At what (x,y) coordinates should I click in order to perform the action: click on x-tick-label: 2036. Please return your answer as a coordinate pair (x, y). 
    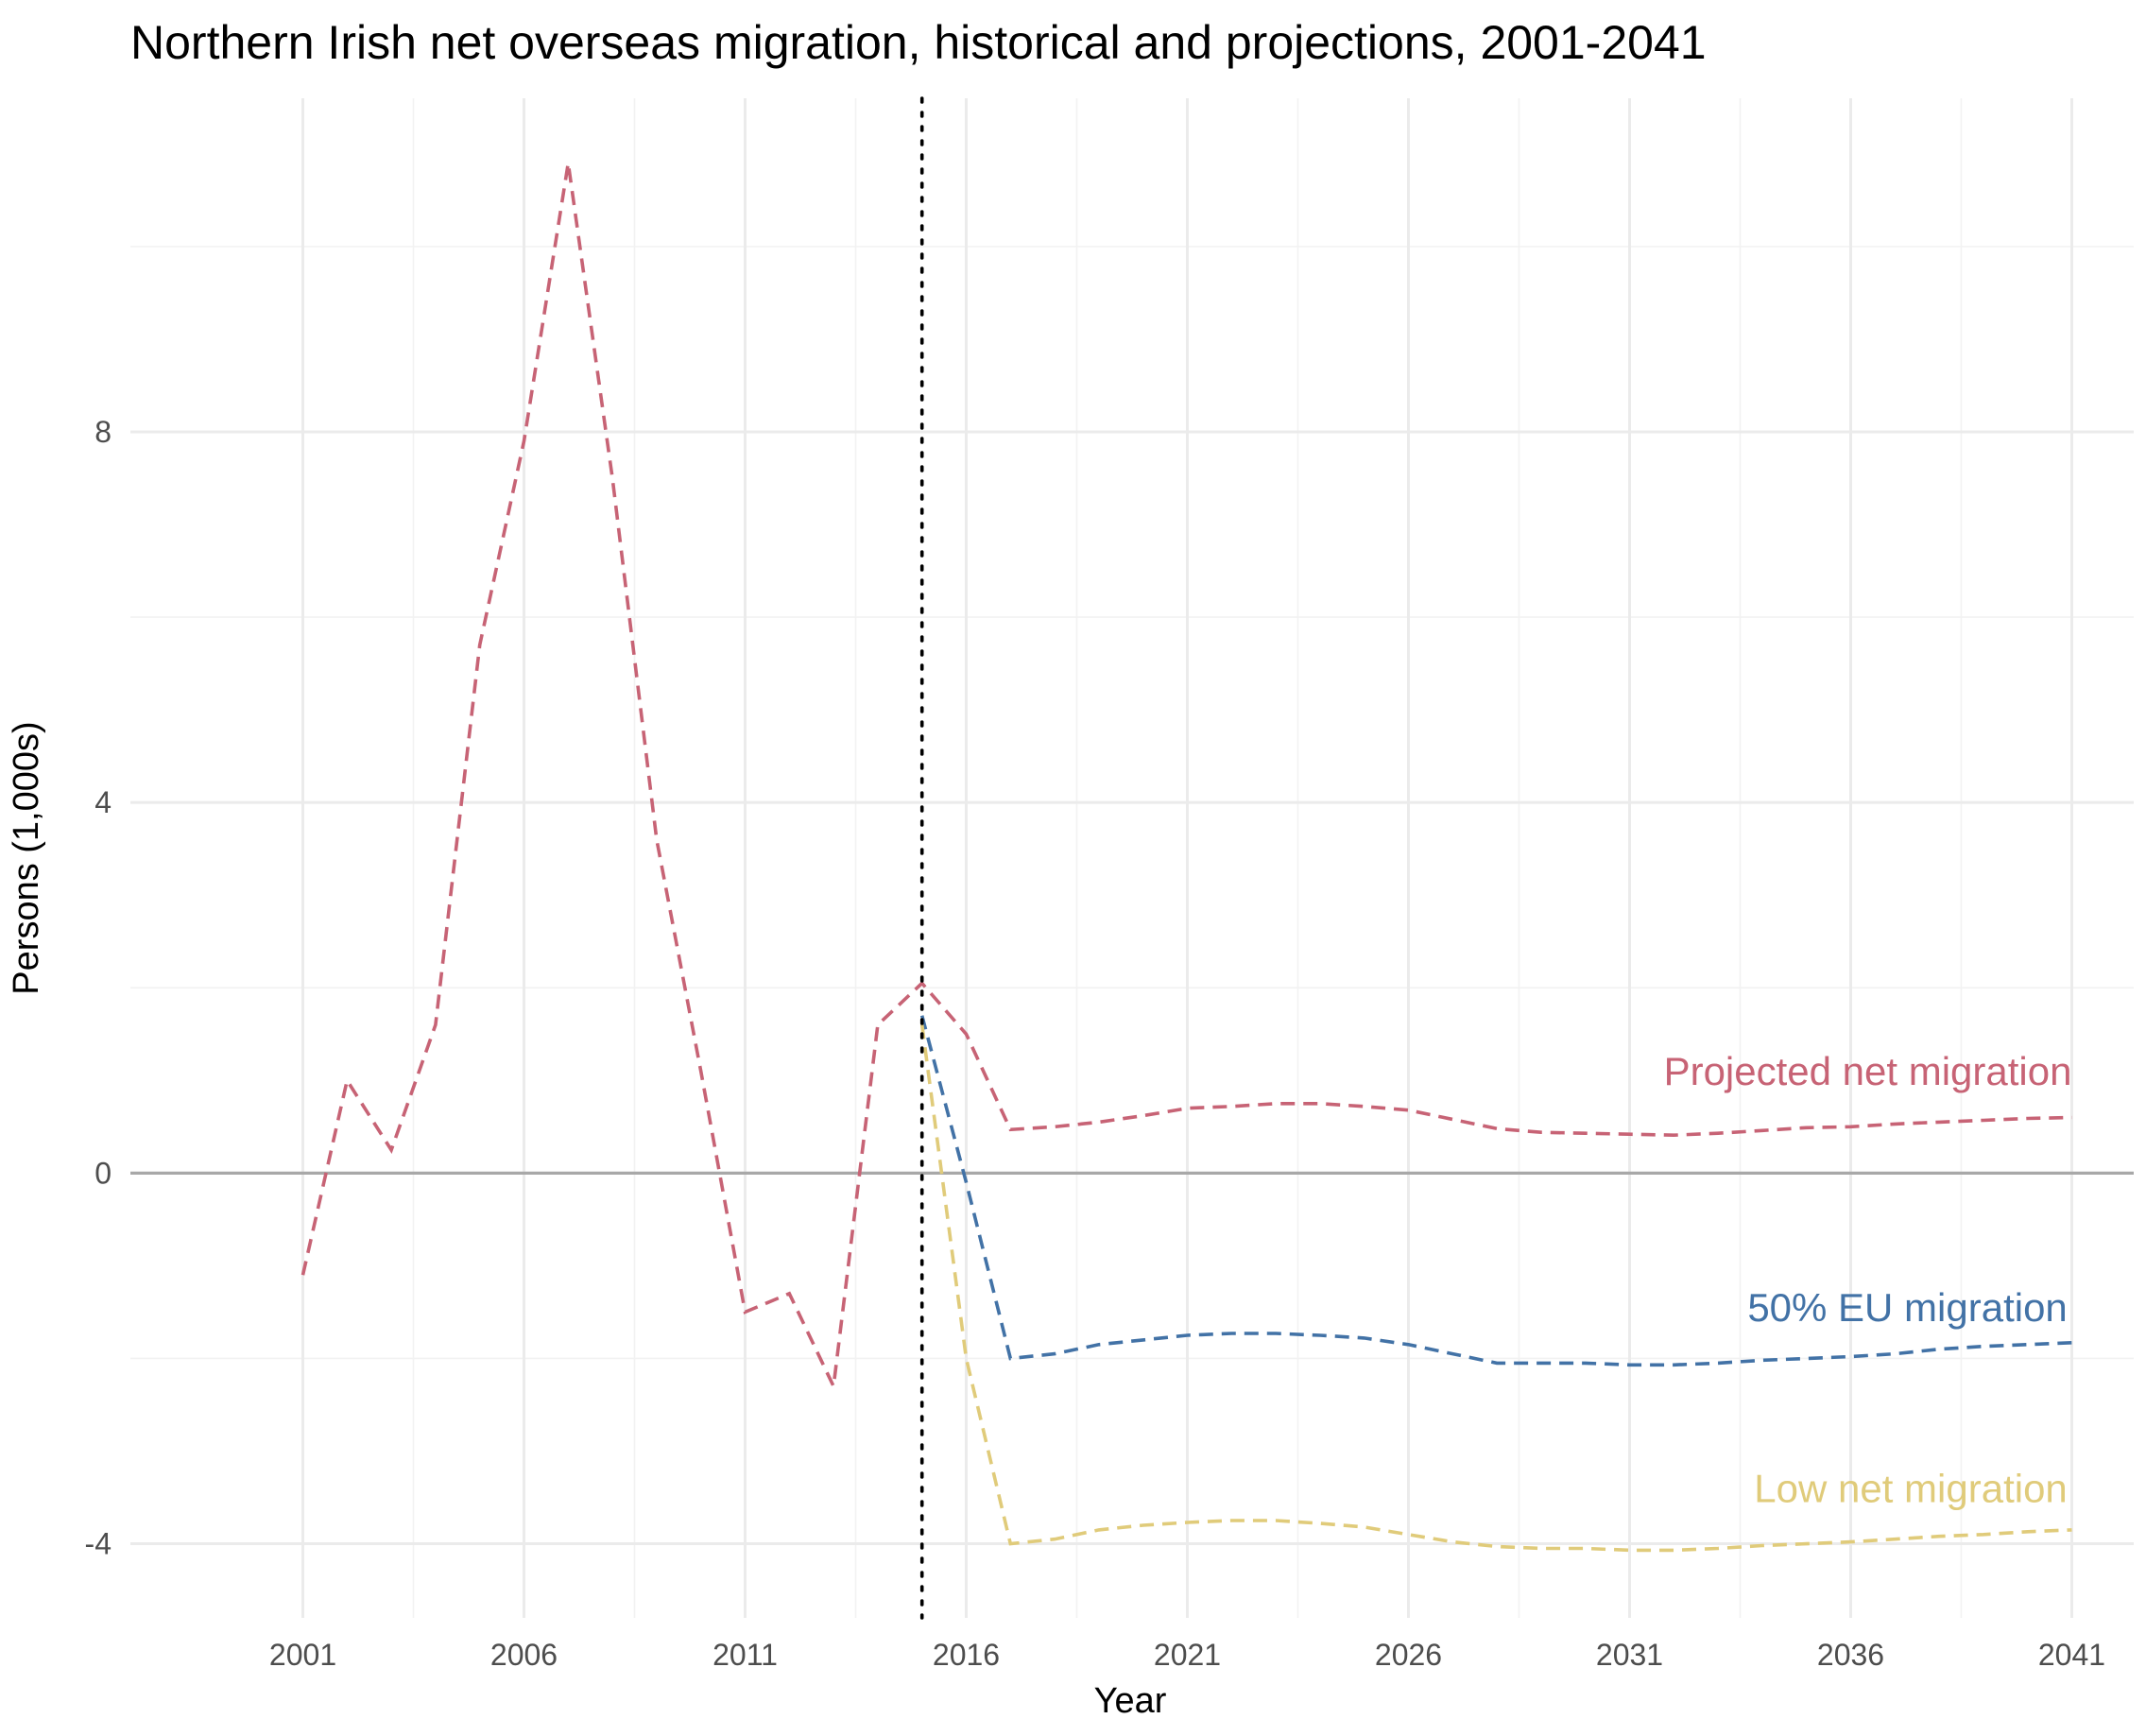
    Looking at the image, I should click on (1850, 1655).